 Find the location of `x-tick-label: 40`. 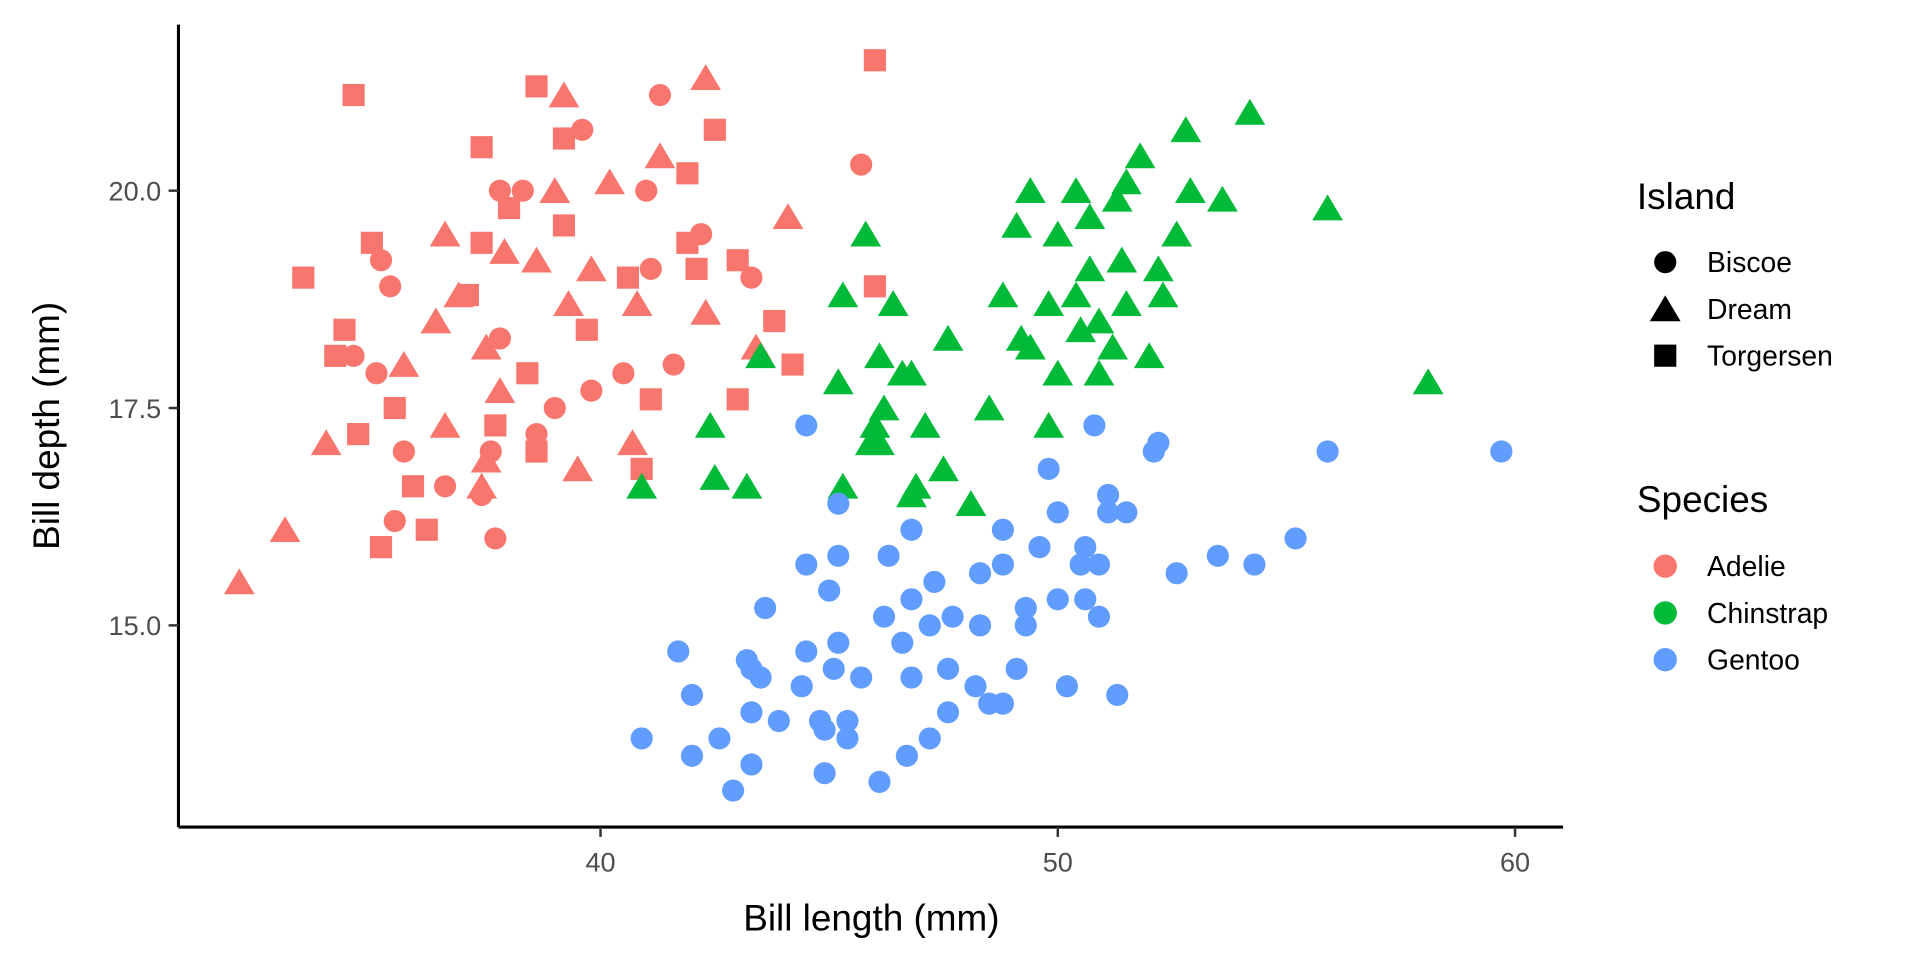

x-tick-label: 40 is located at coordinates (600, 861).